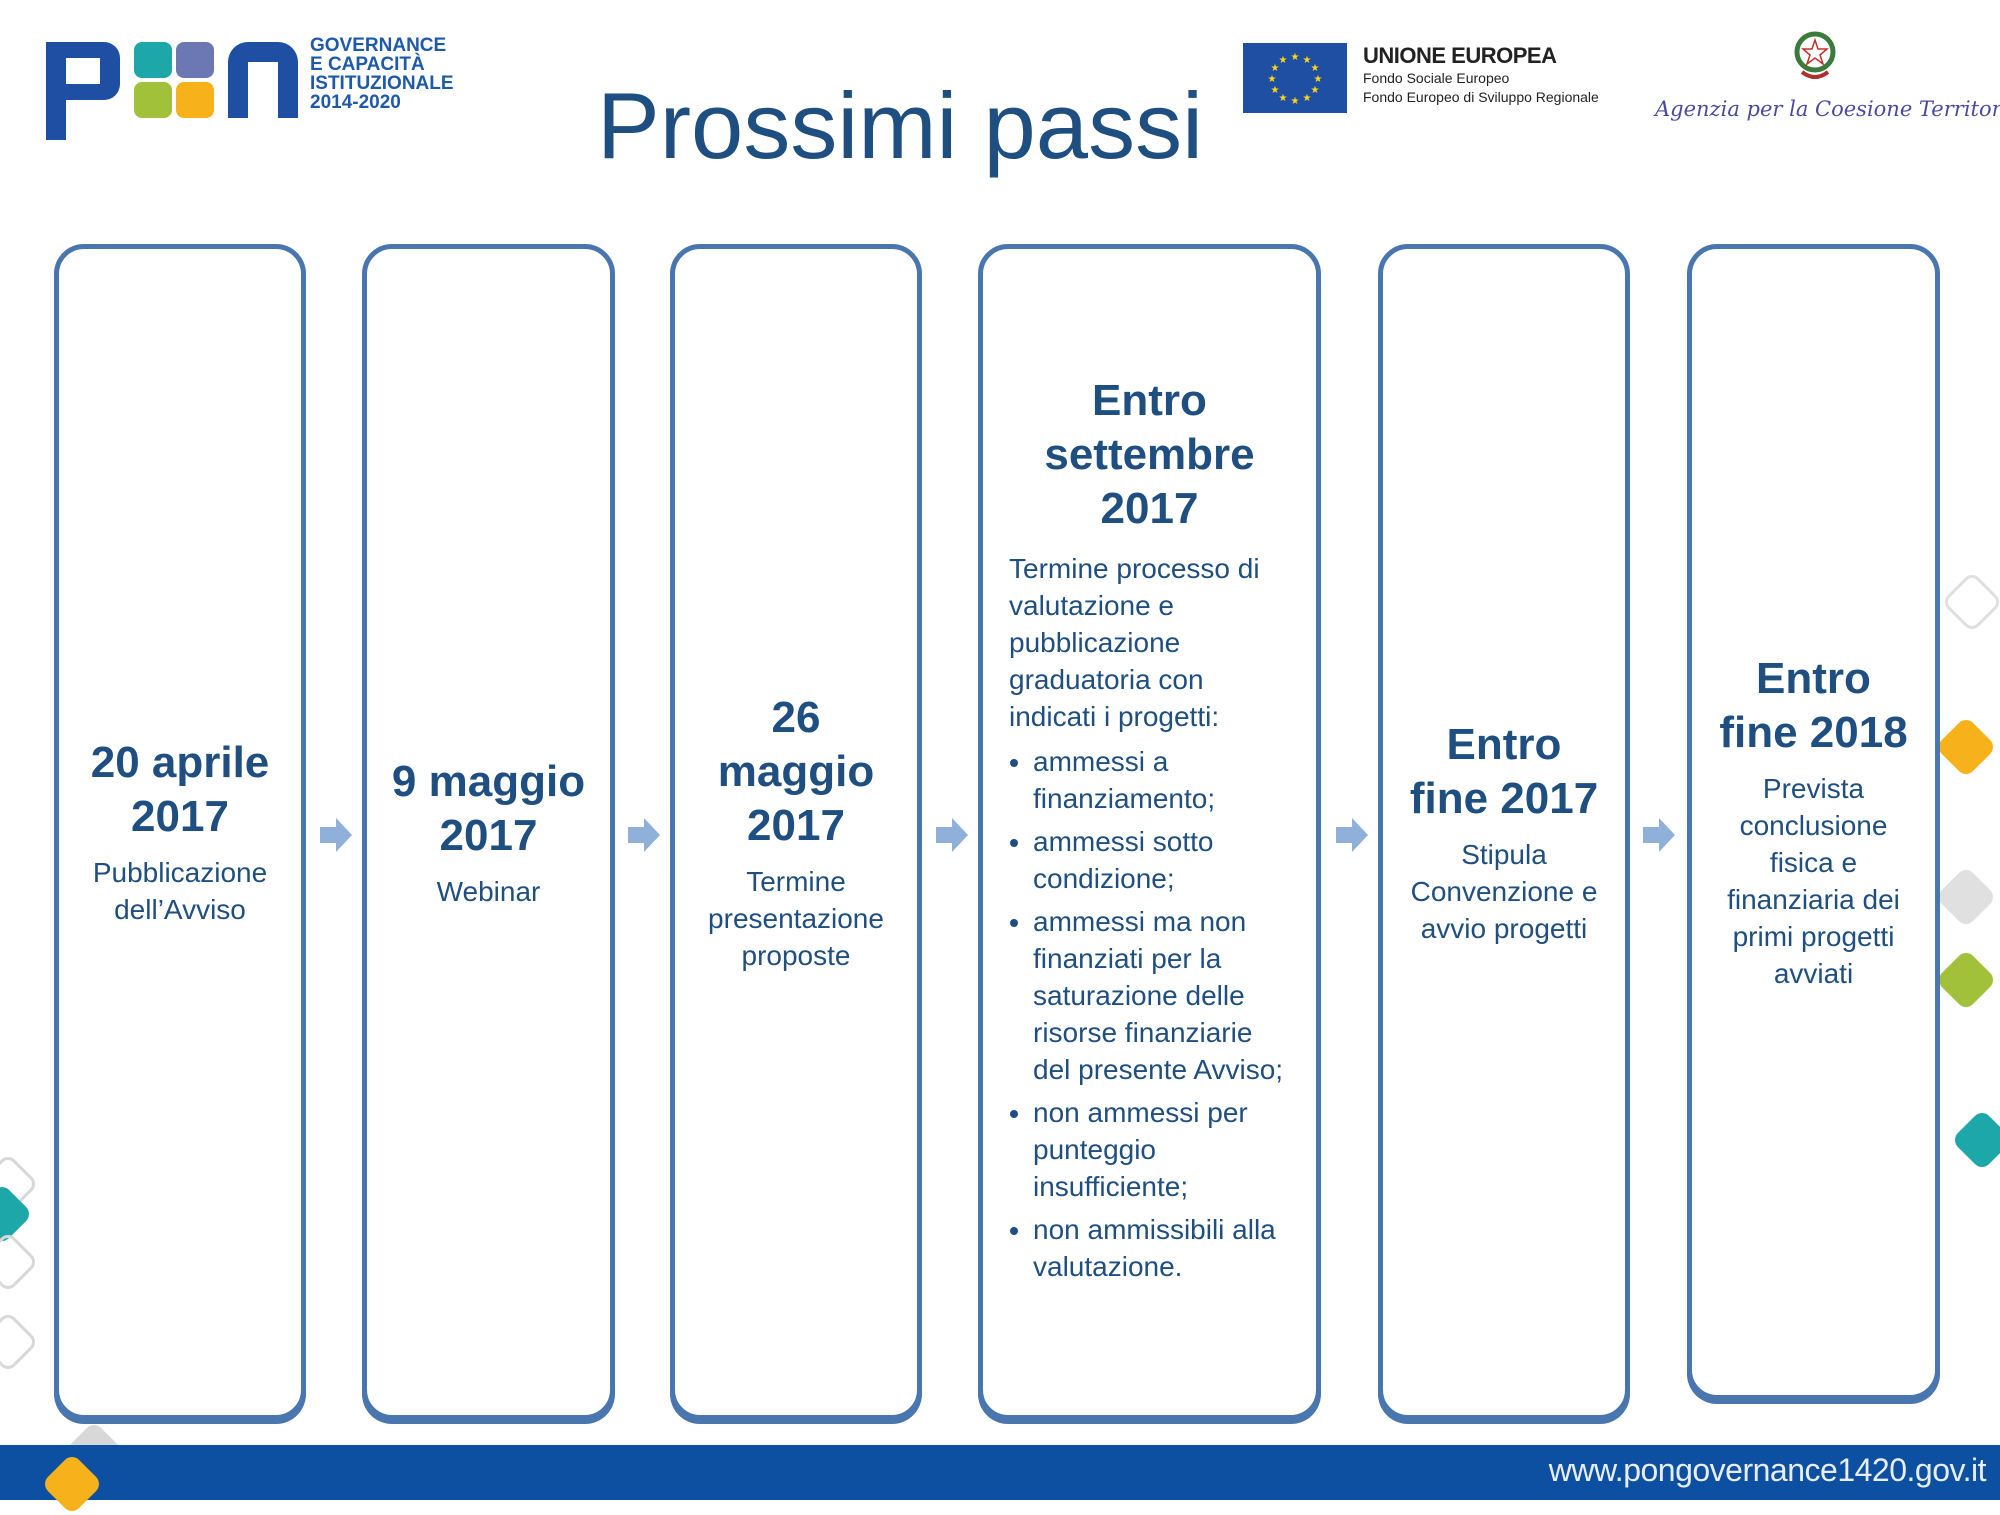 This screenshot has width=2000, height=1515. Describe the element at coordinates (488, 808) in the screenshot. I see `step-date: 9 maggio 2017` at that location.